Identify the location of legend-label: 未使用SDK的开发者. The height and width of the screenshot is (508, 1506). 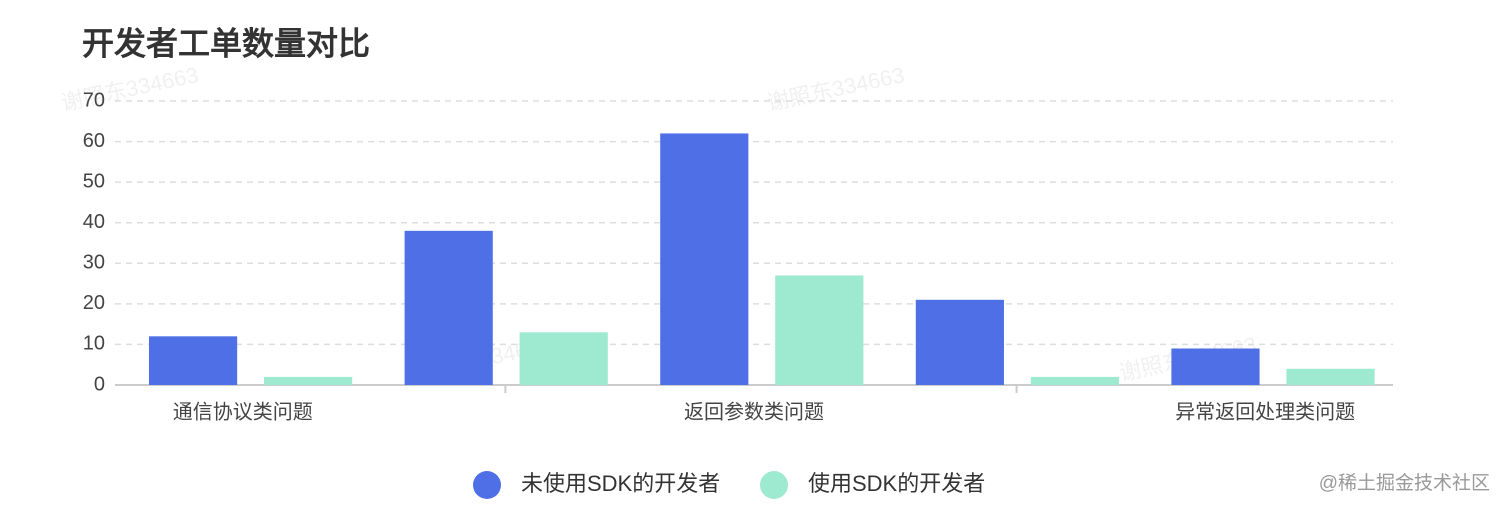
(620, 483).